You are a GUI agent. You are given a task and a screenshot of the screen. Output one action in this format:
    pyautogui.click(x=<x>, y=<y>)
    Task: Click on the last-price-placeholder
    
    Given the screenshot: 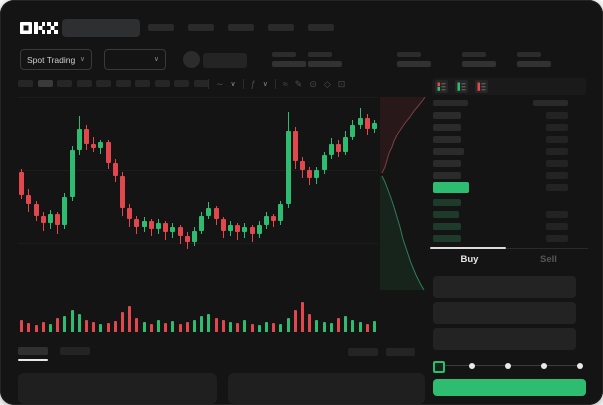 What is the action you would take?
    pyautogui.click(x=225, y=60)
    